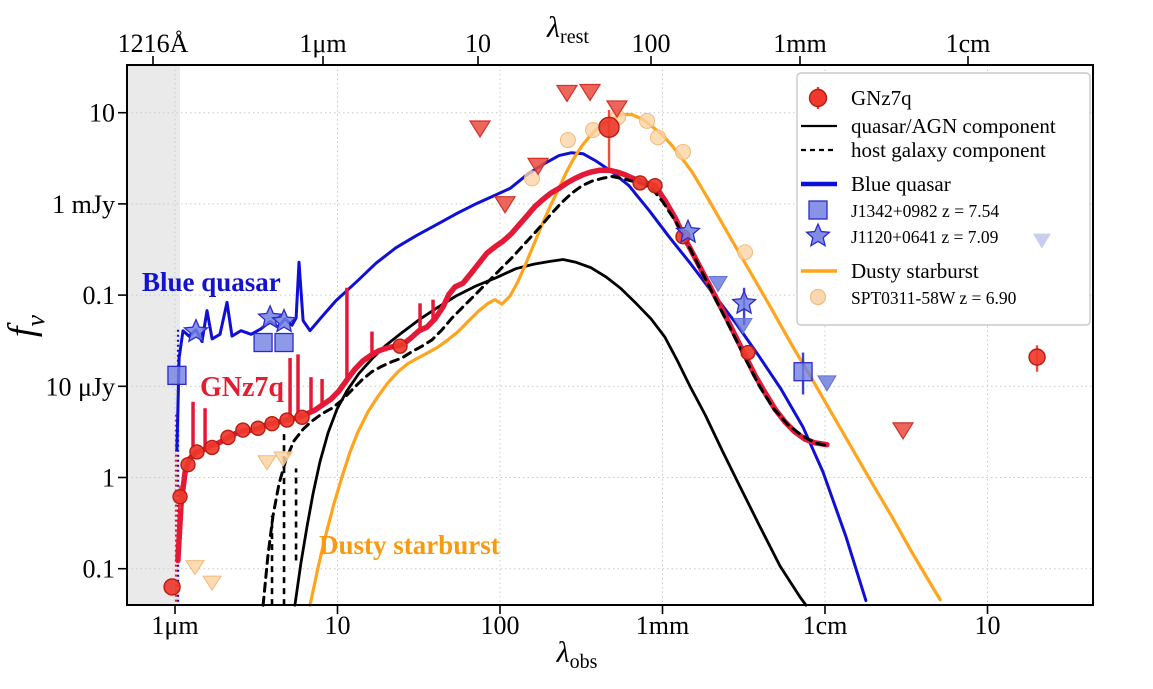 Image resolution: width=1153 pixels, height=689 pixels. What do you see at coordinates (915, 271) in the screenshot?
I see `legend-label-6: Dusty starburst` at bounding box center [915, 271].